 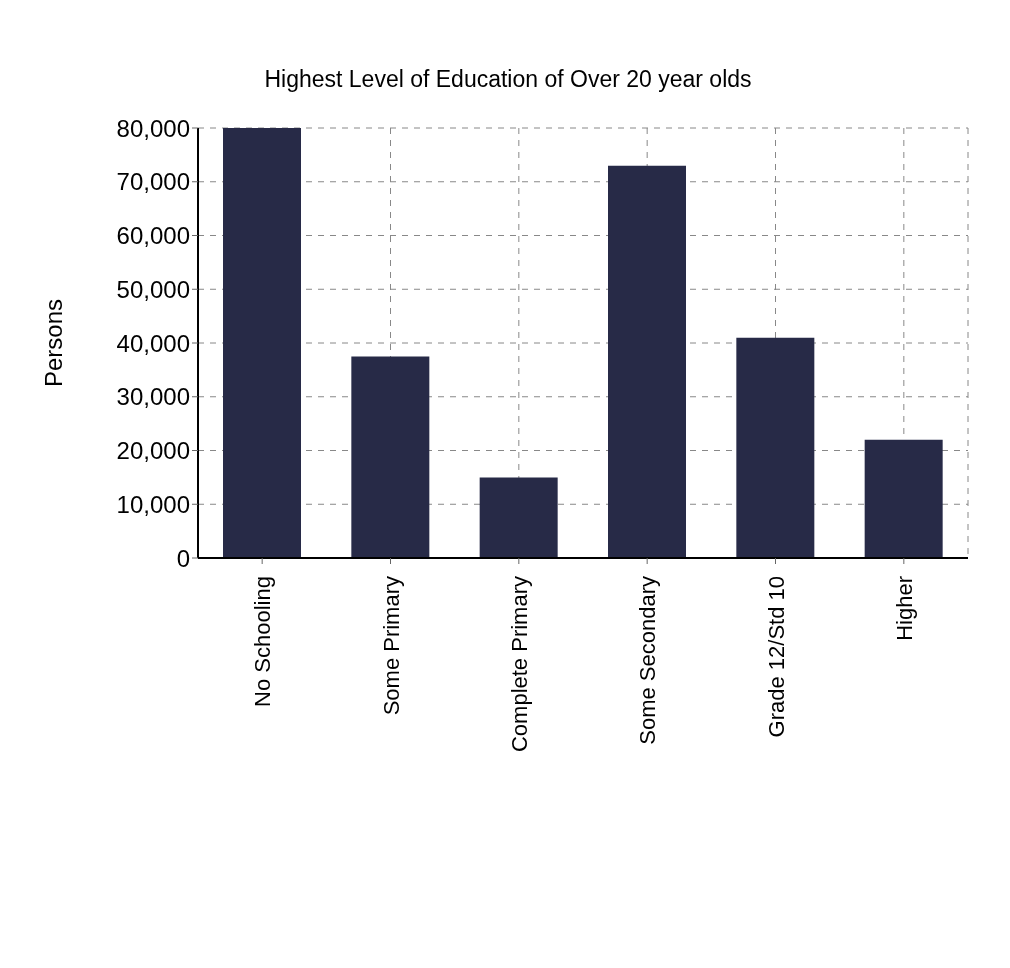 I want to click on x-tick-label: Some Secondary, so click(x=648, y=660).